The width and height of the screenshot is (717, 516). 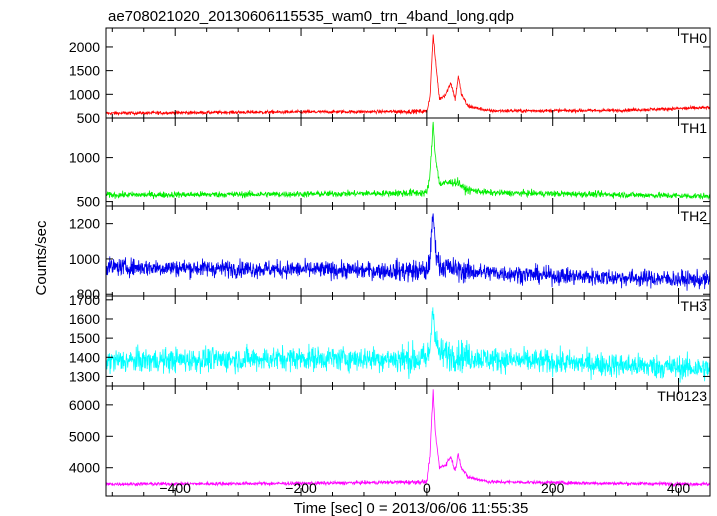 I want to click on y-tick-label: 1600, so click(x=84, y=319).